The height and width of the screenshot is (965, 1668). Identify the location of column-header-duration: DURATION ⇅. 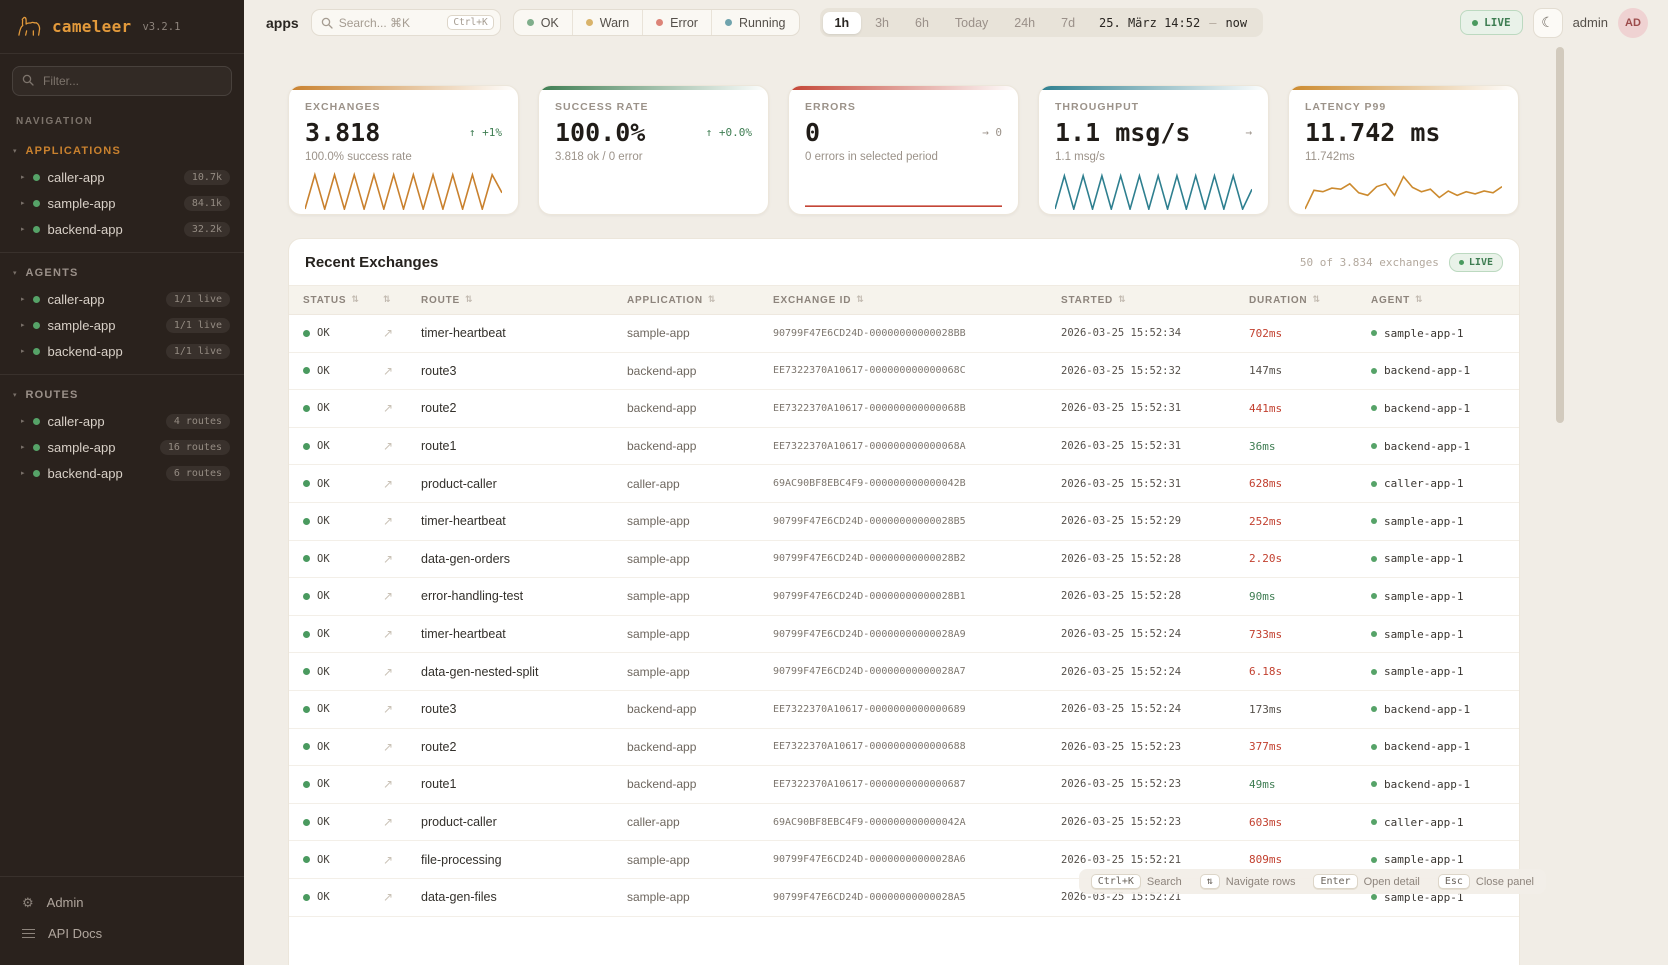
(1310, 300).